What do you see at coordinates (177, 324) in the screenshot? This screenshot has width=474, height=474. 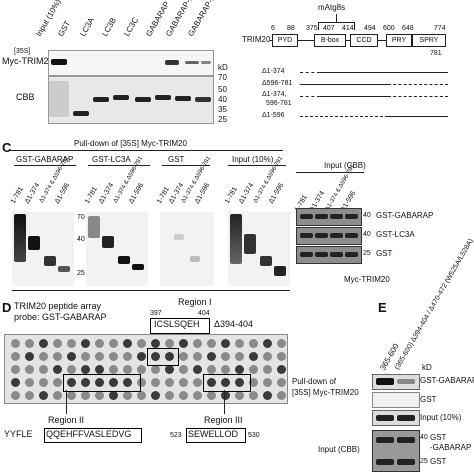 I see `region1-sequence: ICSLSQEH` at bounding box center [177, 324].